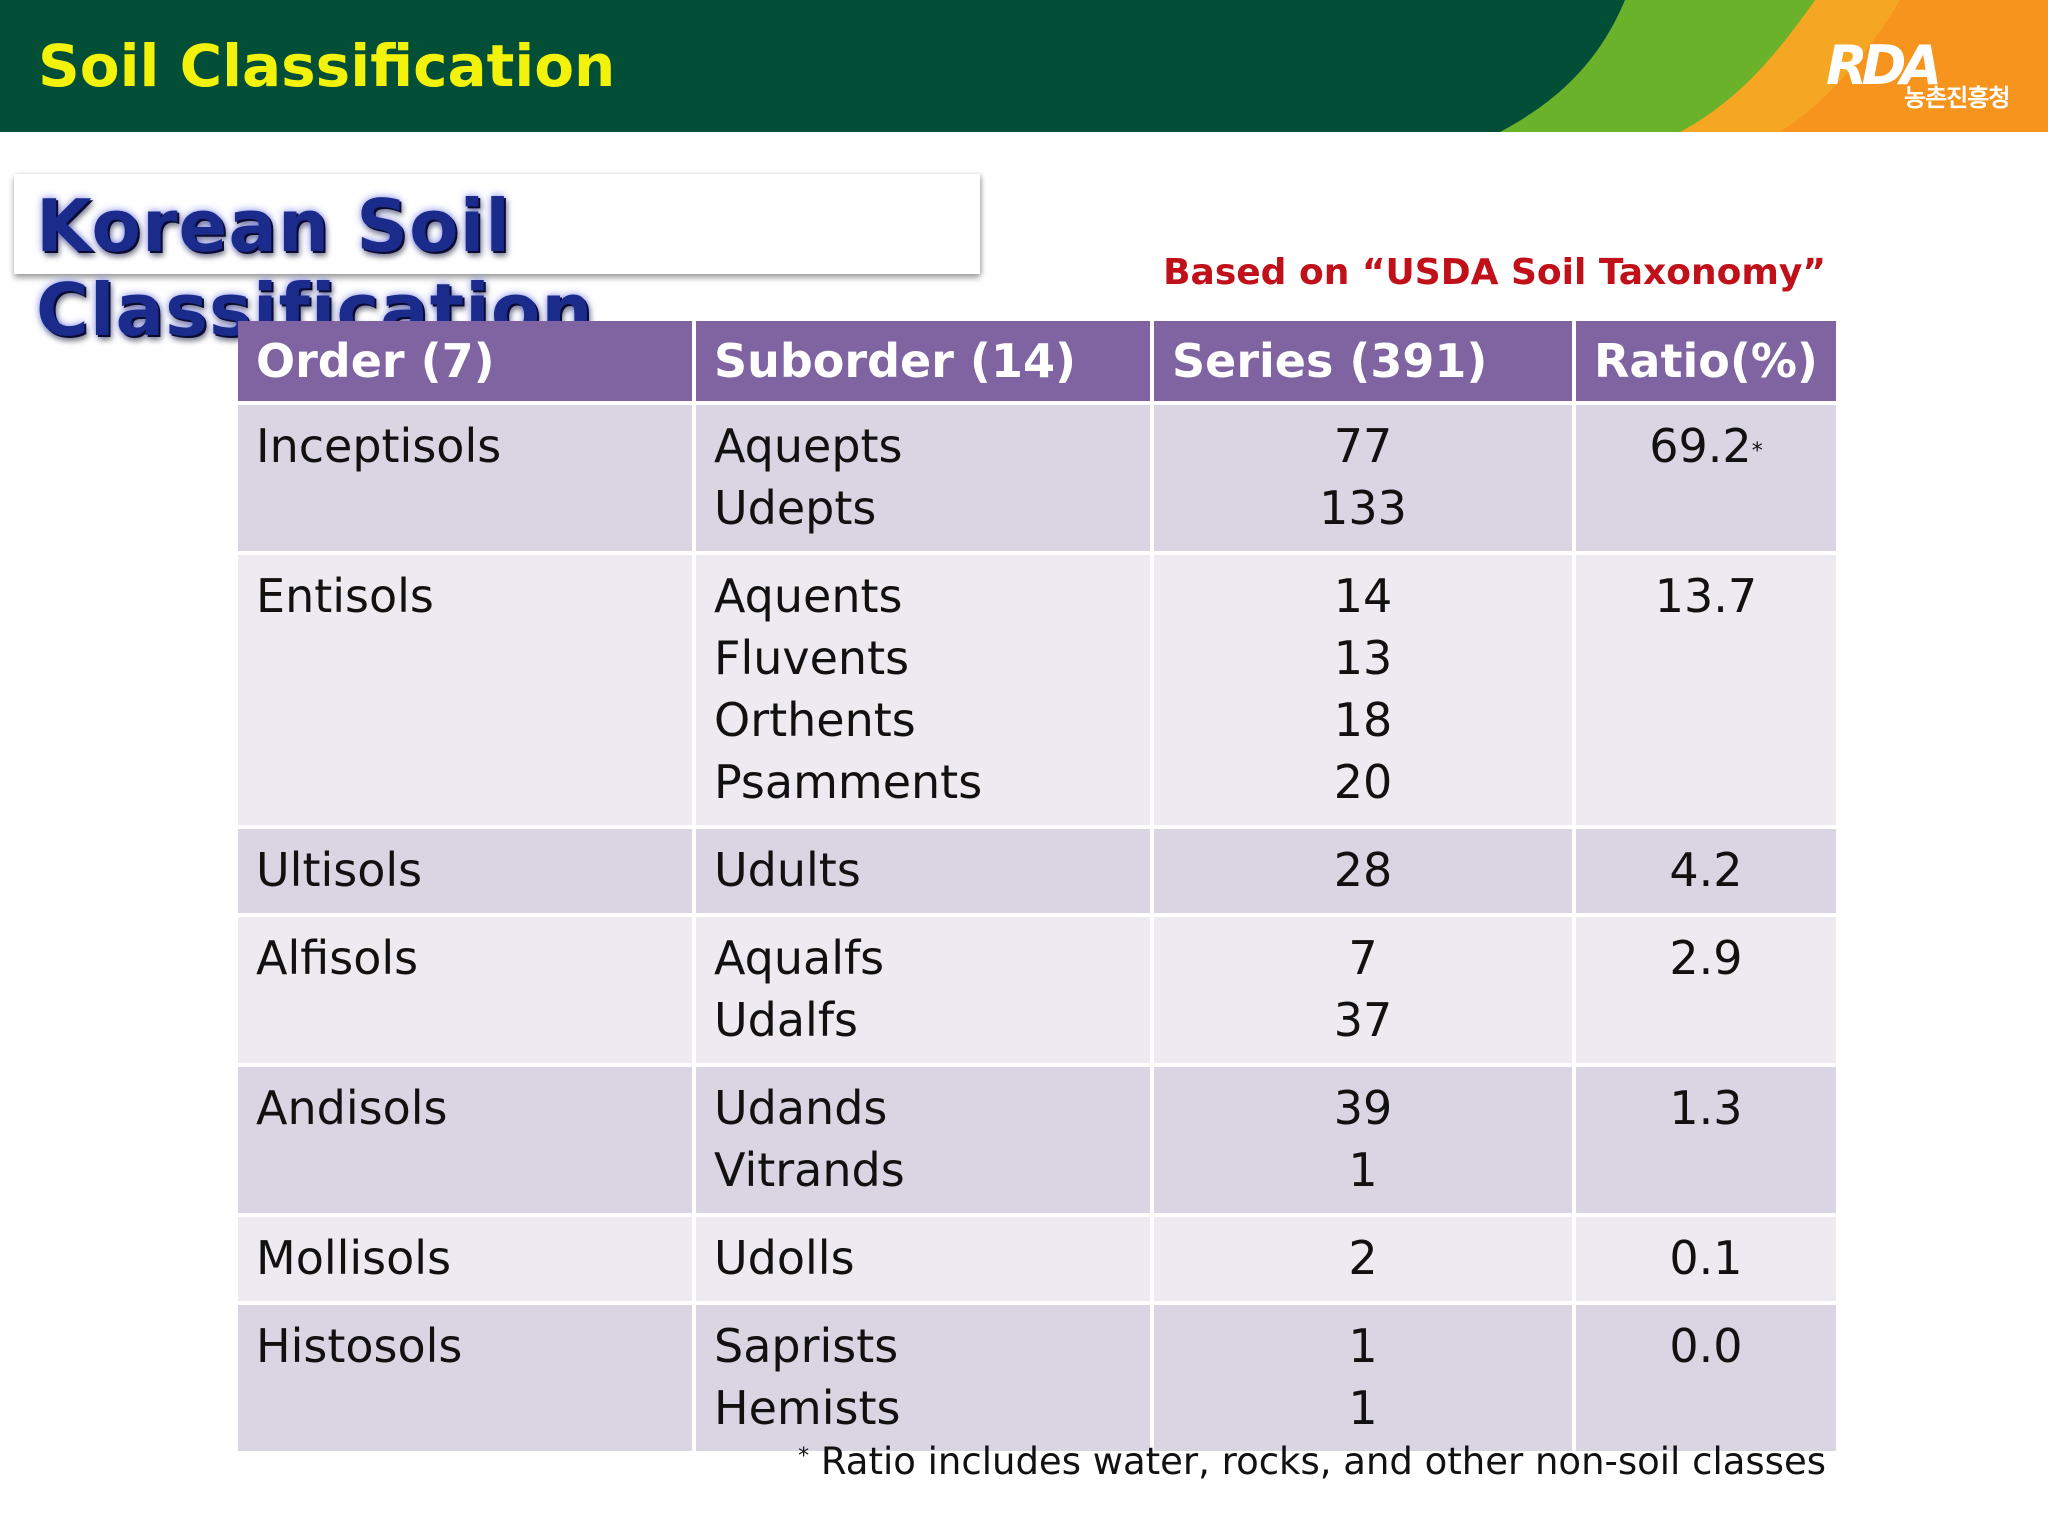 The image size is (2048, 1537). I want to click on cell-order: Mollisols, so click(465, 1259).